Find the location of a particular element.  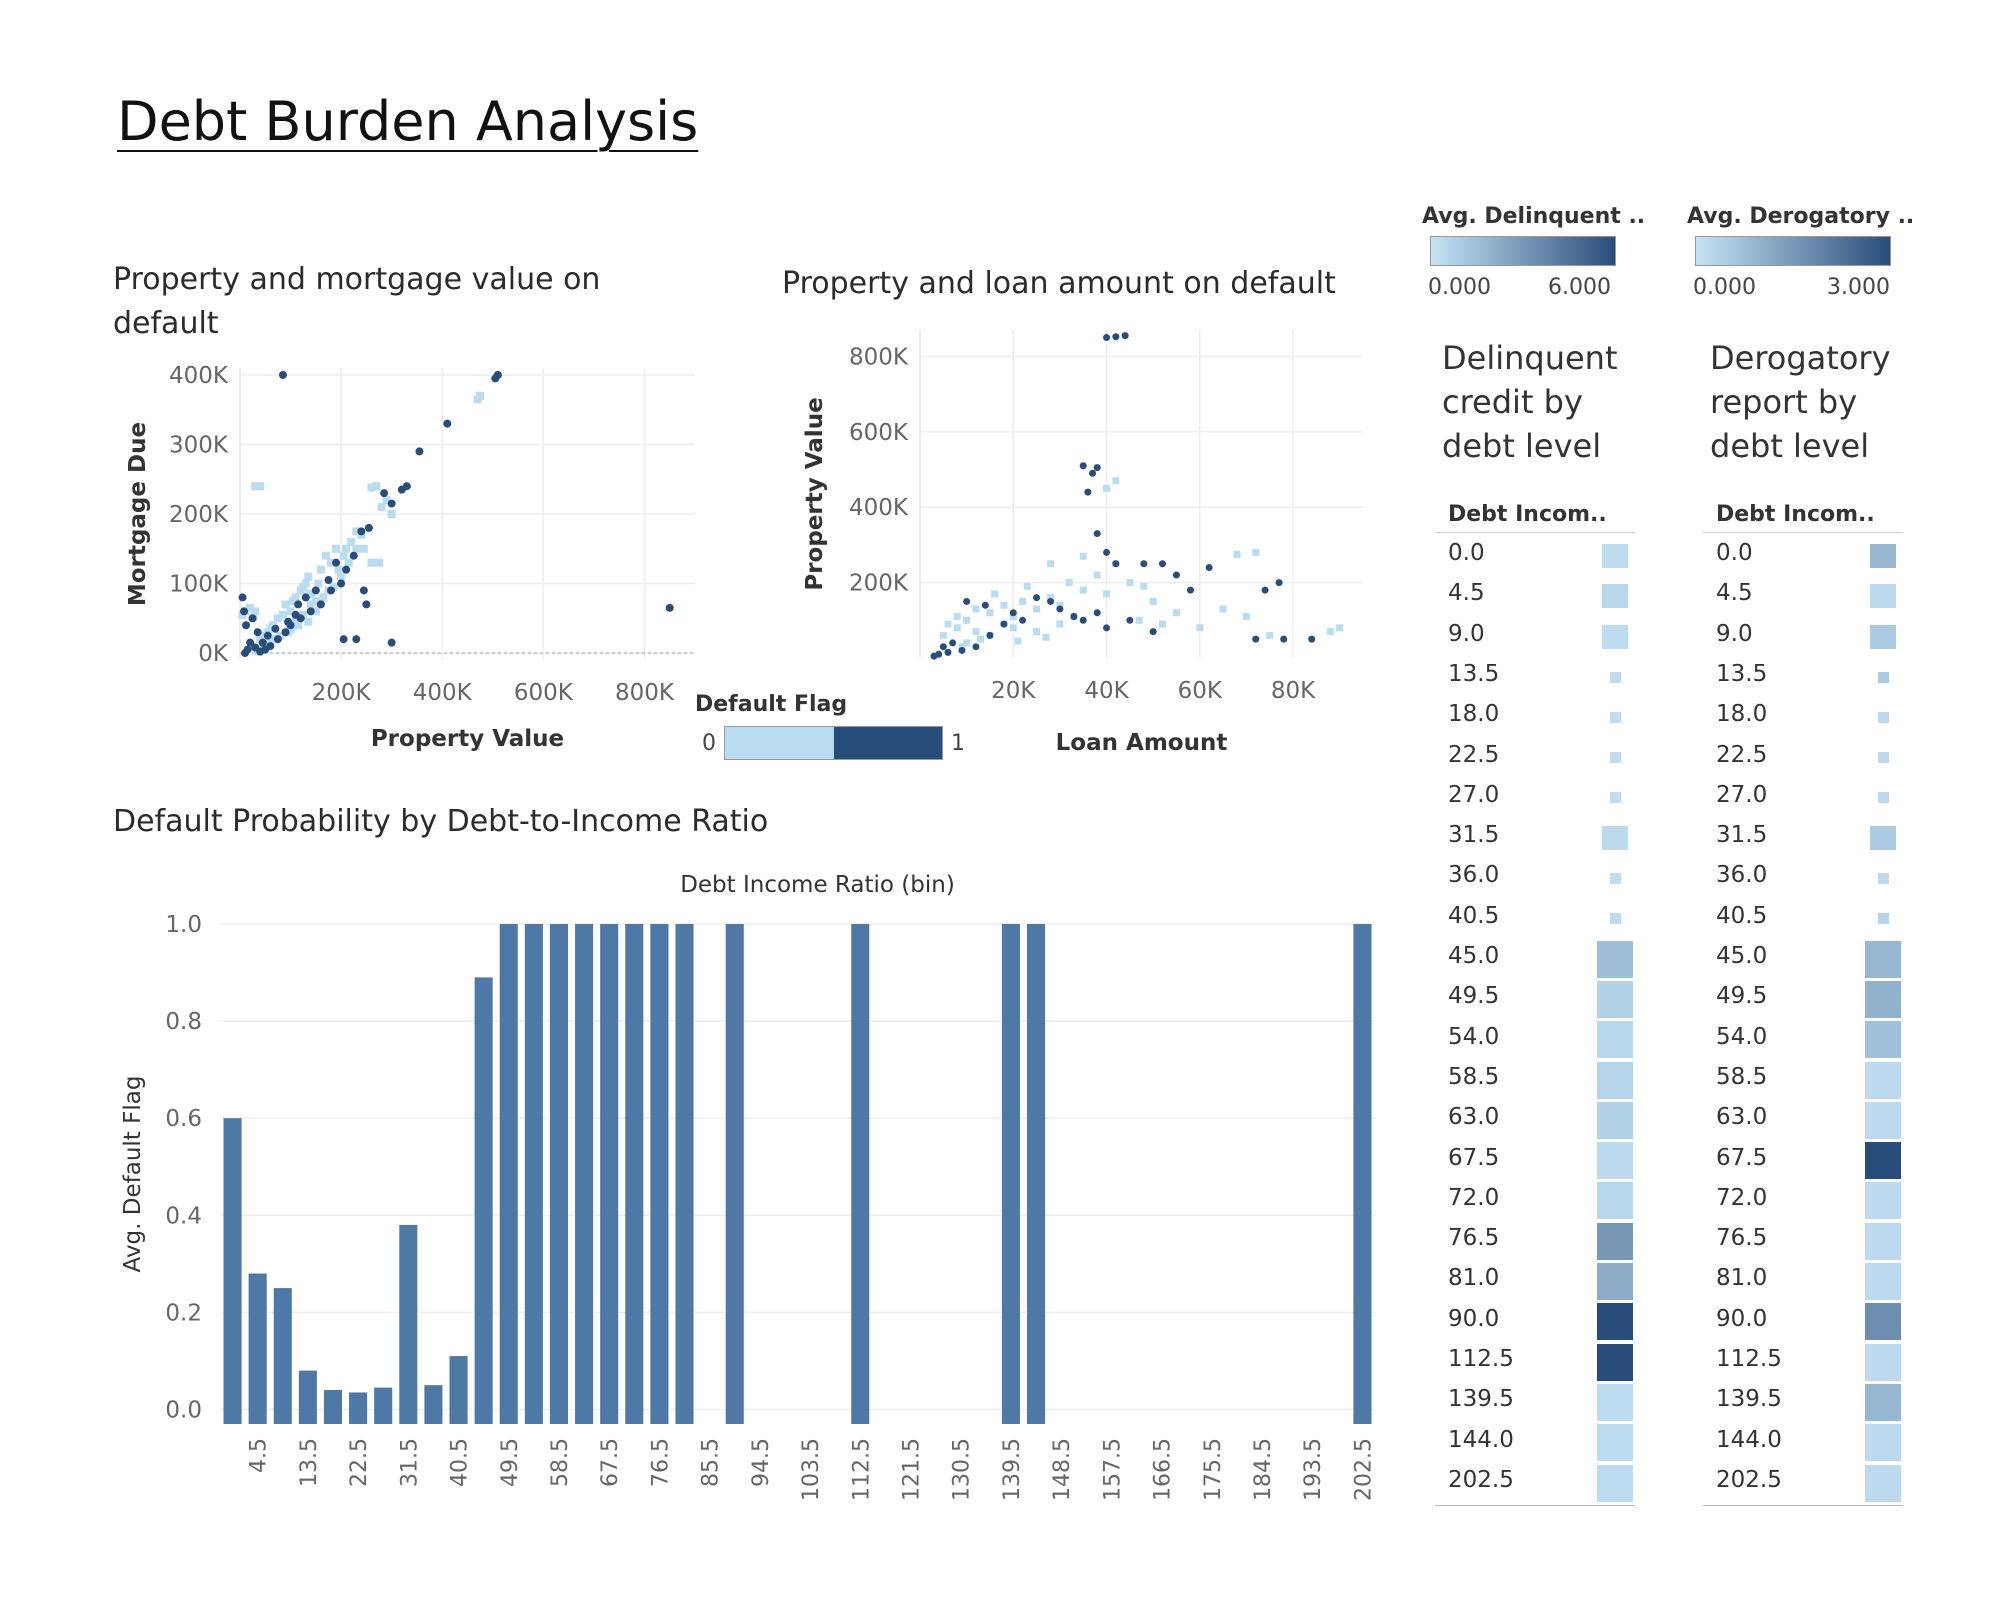

x-tick-label: 103.5 is located at coordinates (811, 1469).